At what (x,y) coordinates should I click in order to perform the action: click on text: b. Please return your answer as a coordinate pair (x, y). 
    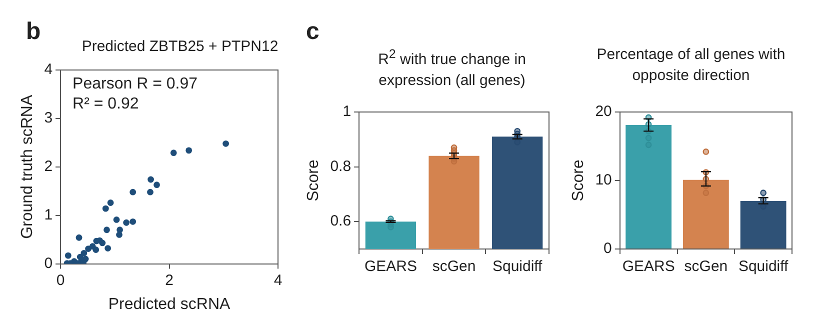
    Looking at the image, I should click on (33, 32).